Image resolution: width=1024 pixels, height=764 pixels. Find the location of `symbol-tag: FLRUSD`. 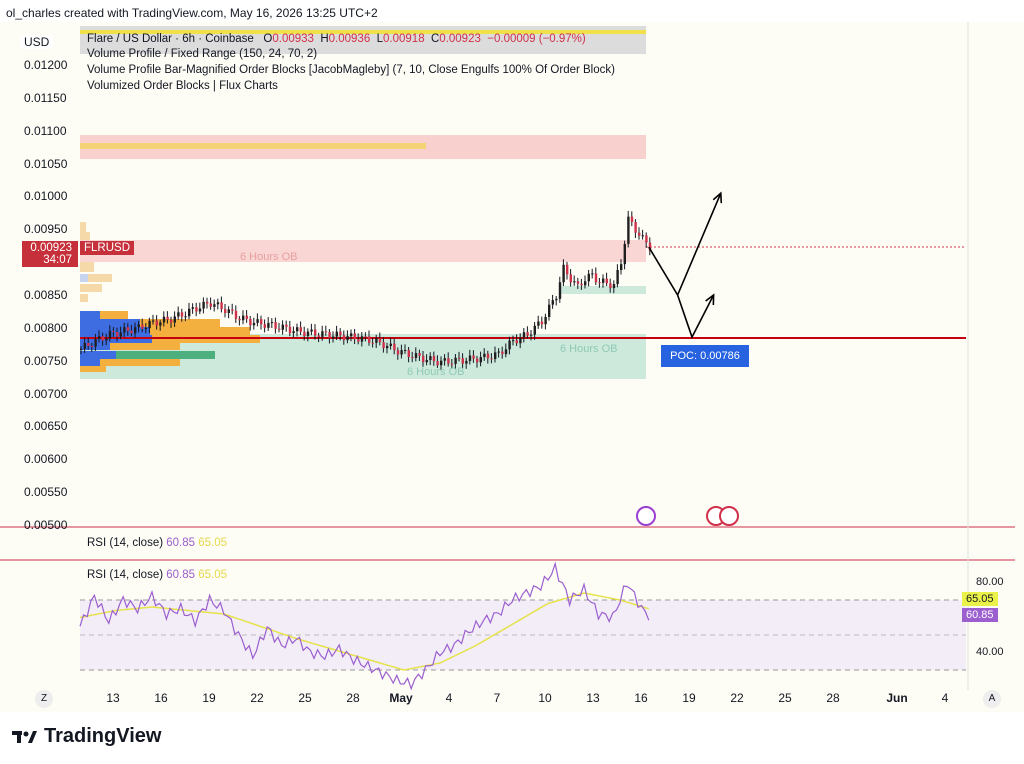

symbol-tag: FLRUSD is located at coordinates (107, 248).